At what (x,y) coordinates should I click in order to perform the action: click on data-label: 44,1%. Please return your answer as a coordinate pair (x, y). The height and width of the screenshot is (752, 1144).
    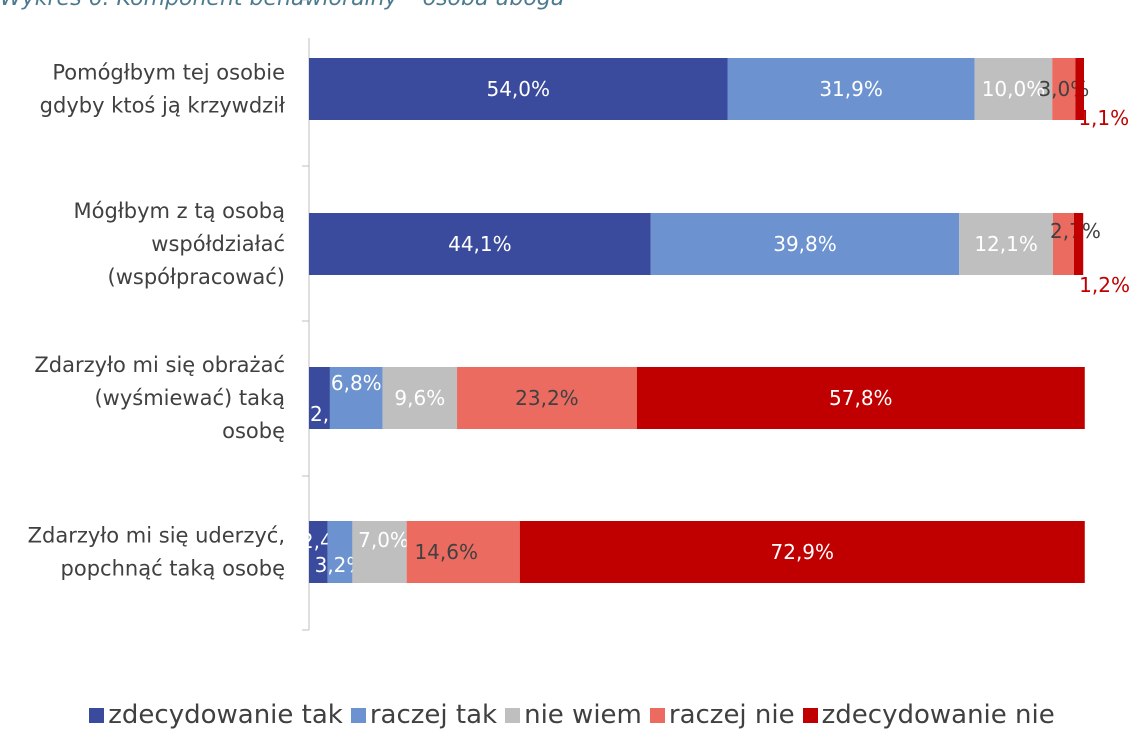
    Looking at the image, I should click on (480, 244).